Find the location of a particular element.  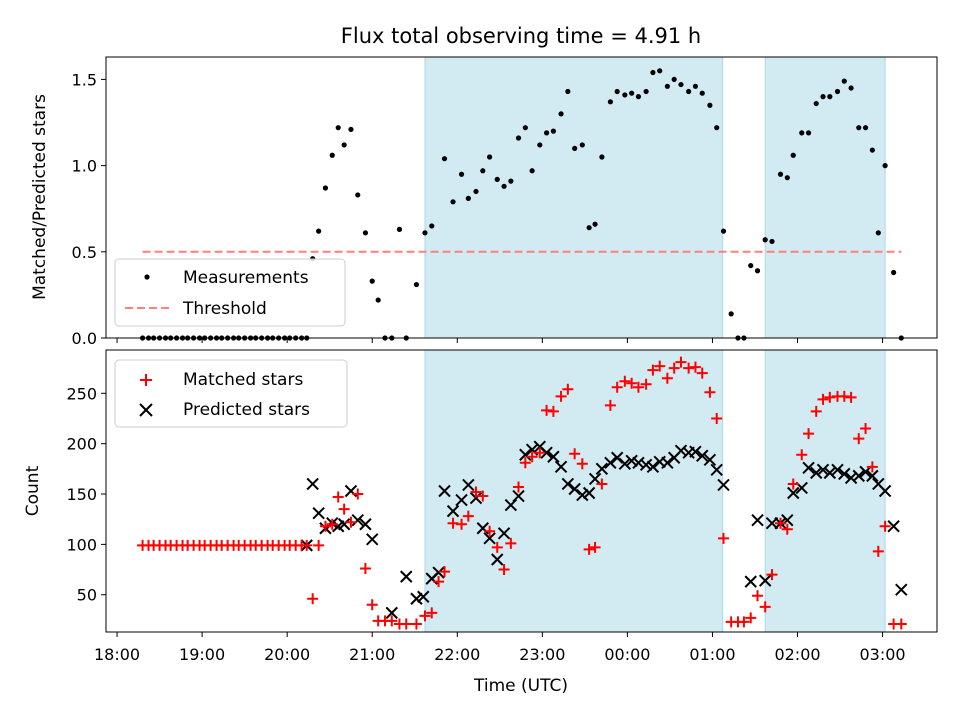

bottom-legend-box is located at coordinates (231, 393).